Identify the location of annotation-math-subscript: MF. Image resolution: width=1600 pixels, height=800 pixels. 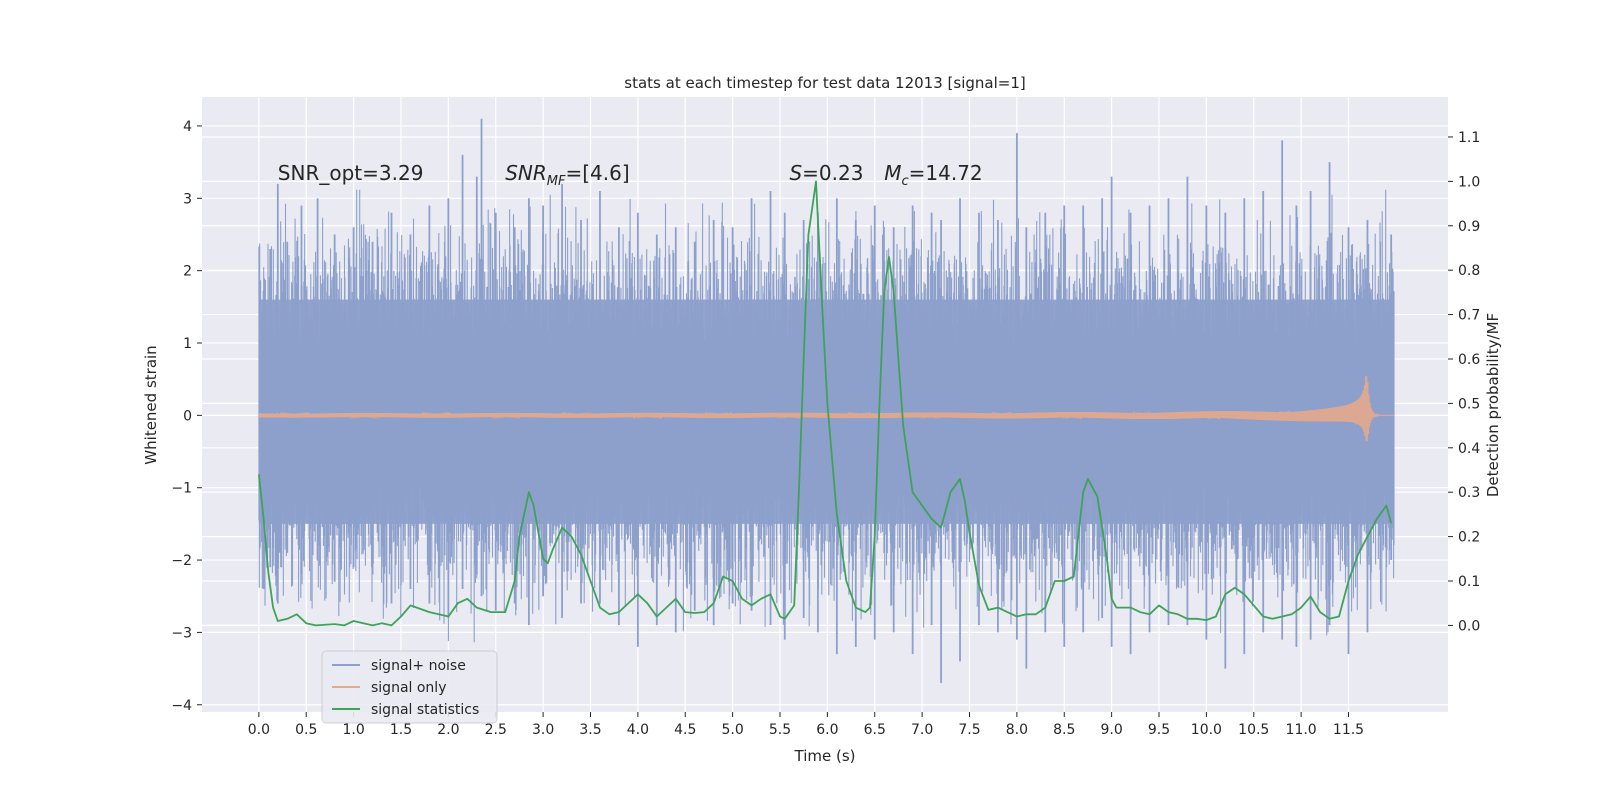
(556, 181).